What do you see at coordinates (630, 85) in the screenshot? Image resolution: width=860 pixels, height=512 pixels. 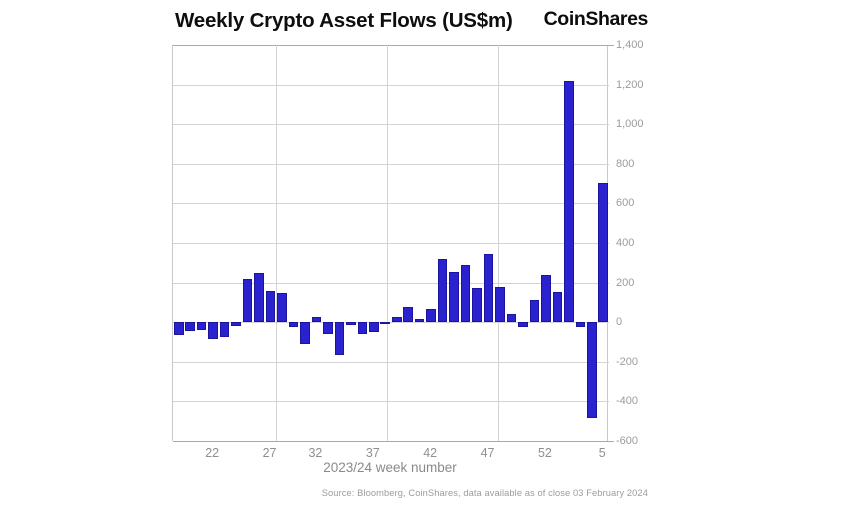 I see `y-tick-label: 1,200` at bounding box center [630, 85].